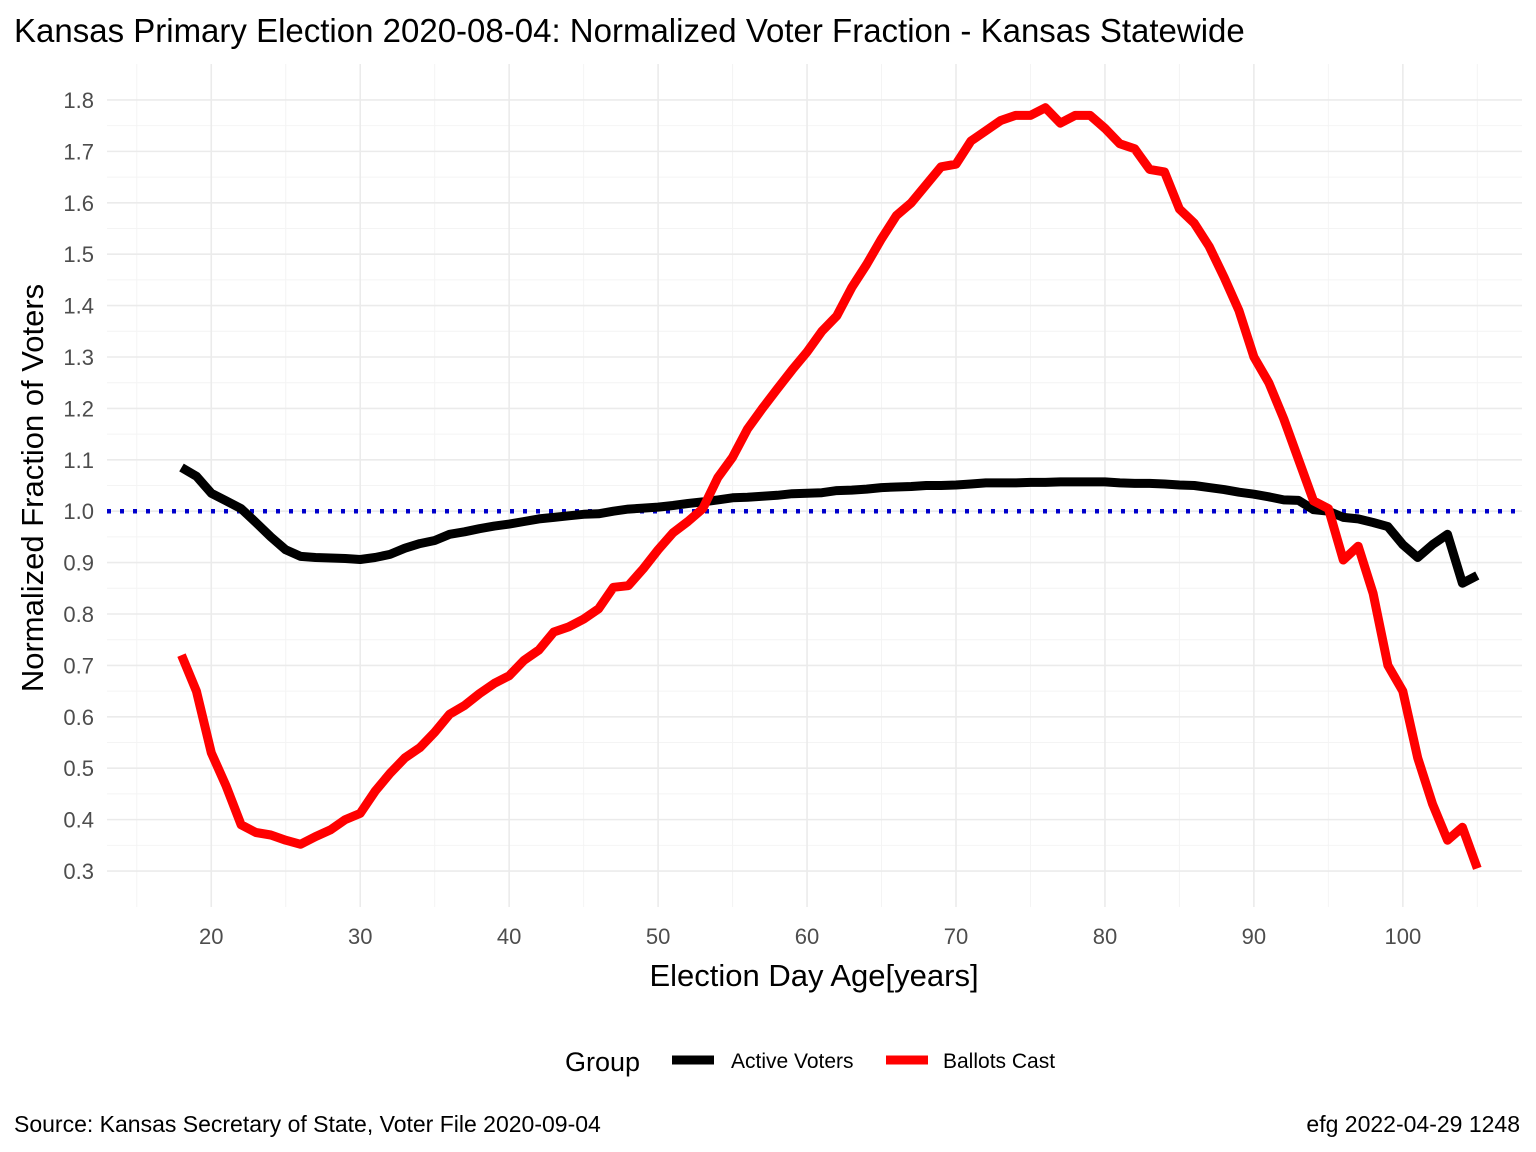 The image size is (1536, 1152). Describe the element at coordinates (1413, 1124) in the screenshot. I see `timestamp-caption: efg 2022-04-29 1248` at that location.